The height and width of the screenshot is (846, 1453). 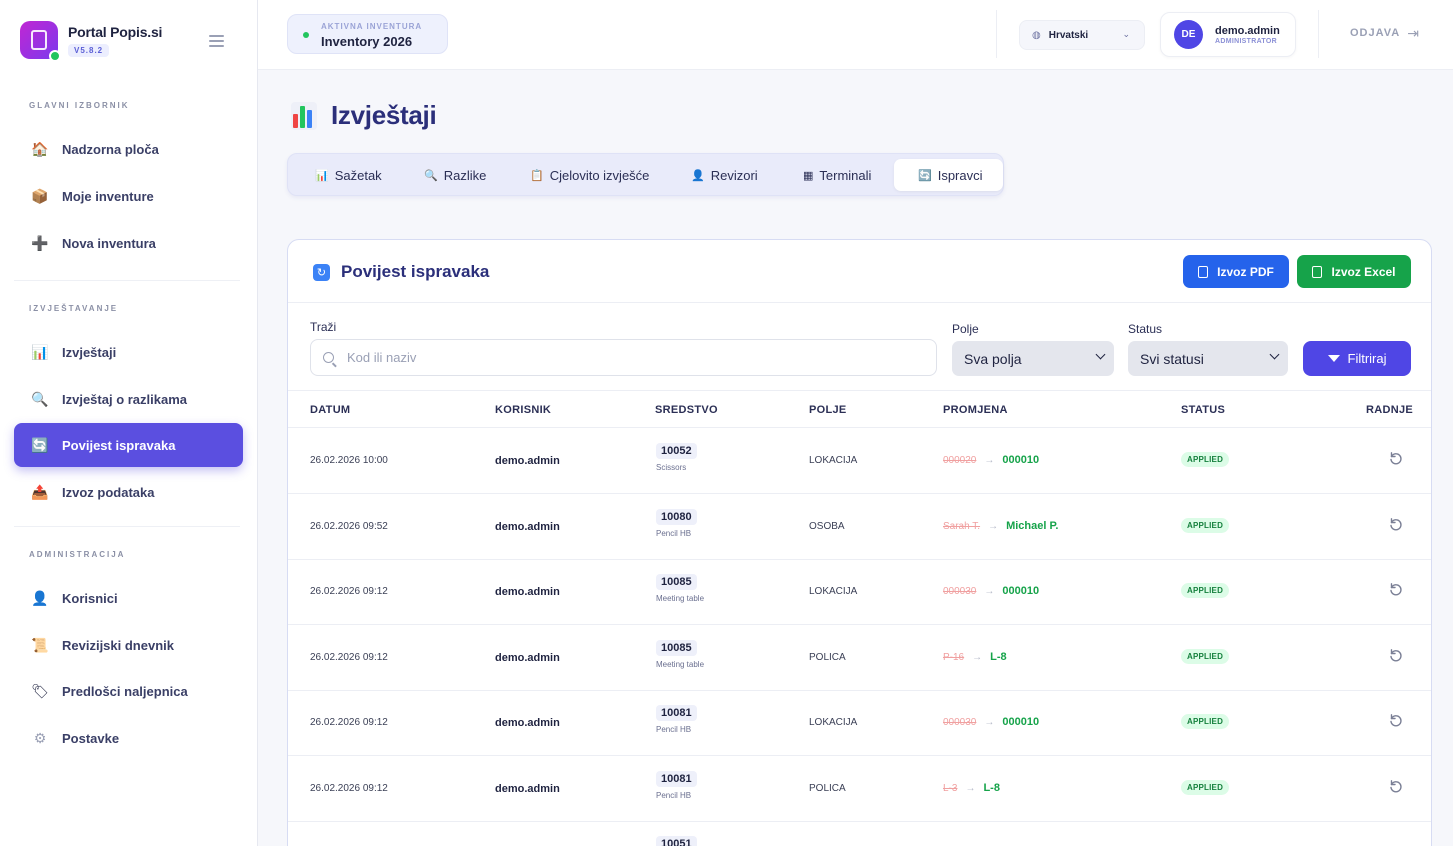 I want to click on column-header-status: STATUS, so click(x=1203, y=410).